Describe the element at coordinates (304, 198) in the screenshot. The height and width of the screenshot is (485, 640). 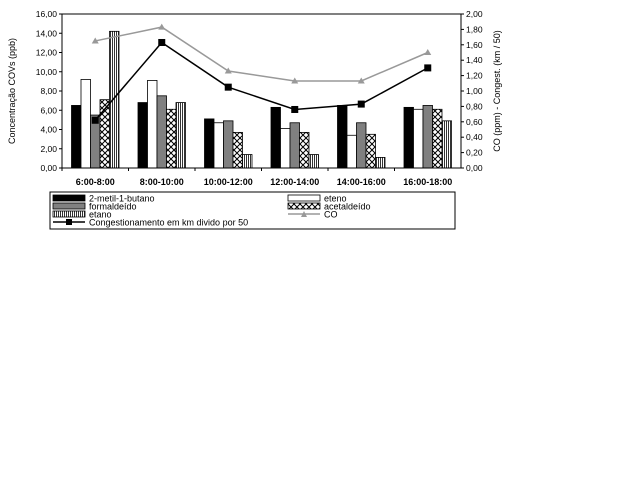
I see `legend-swatch-eteno` at that location.